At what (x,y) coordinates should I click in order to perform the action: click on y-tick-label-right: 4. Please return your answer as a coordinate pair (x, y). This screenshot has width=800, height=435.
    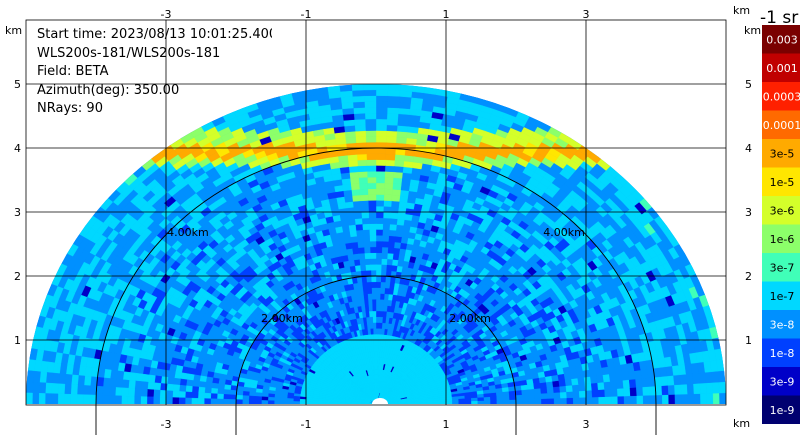
    Looking at the image, I should click on (748, 148).